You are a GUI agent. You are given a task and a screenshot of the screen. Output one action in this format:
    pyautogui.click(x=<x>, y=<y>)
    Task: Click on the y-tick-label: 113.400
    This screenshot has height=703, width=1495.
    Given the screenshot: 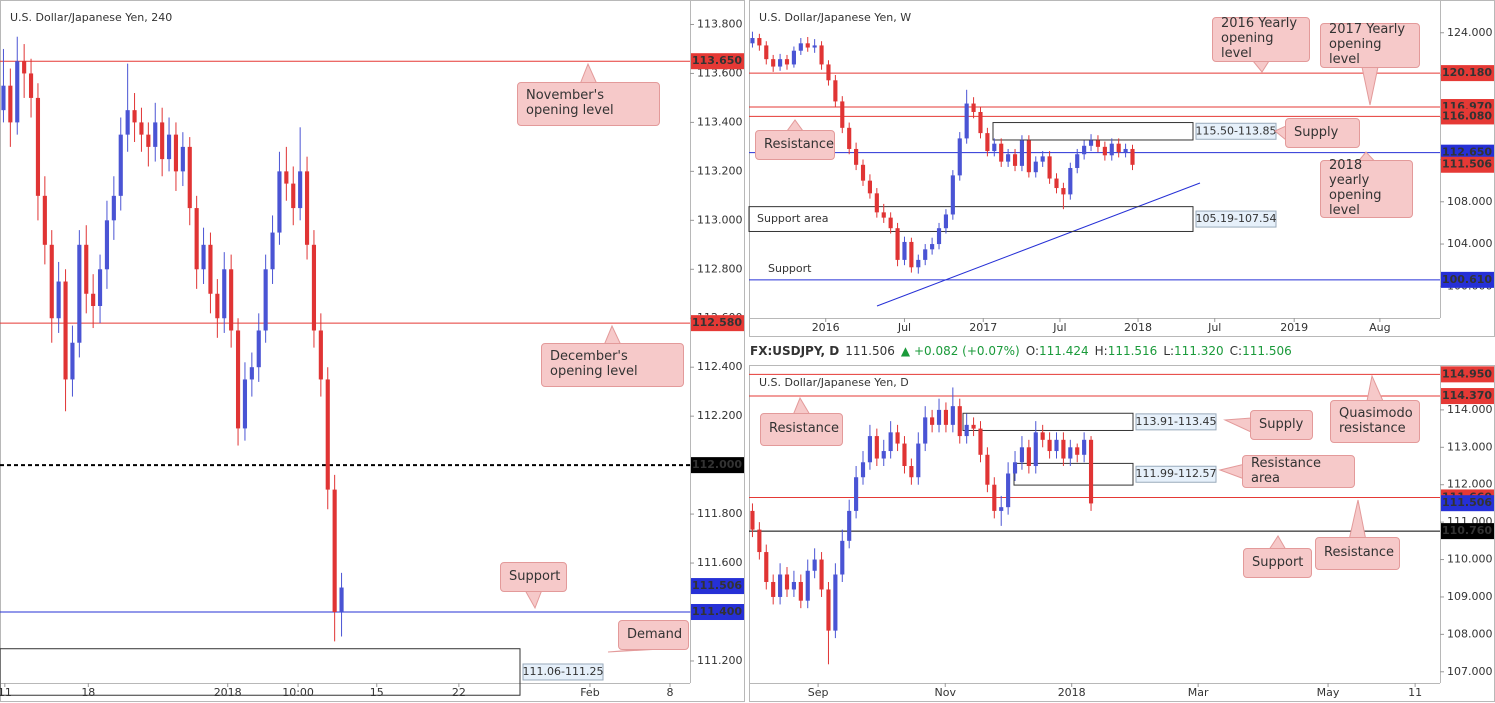 What is the action you would take?
    pyautogui.click(x=720, y=121)
    